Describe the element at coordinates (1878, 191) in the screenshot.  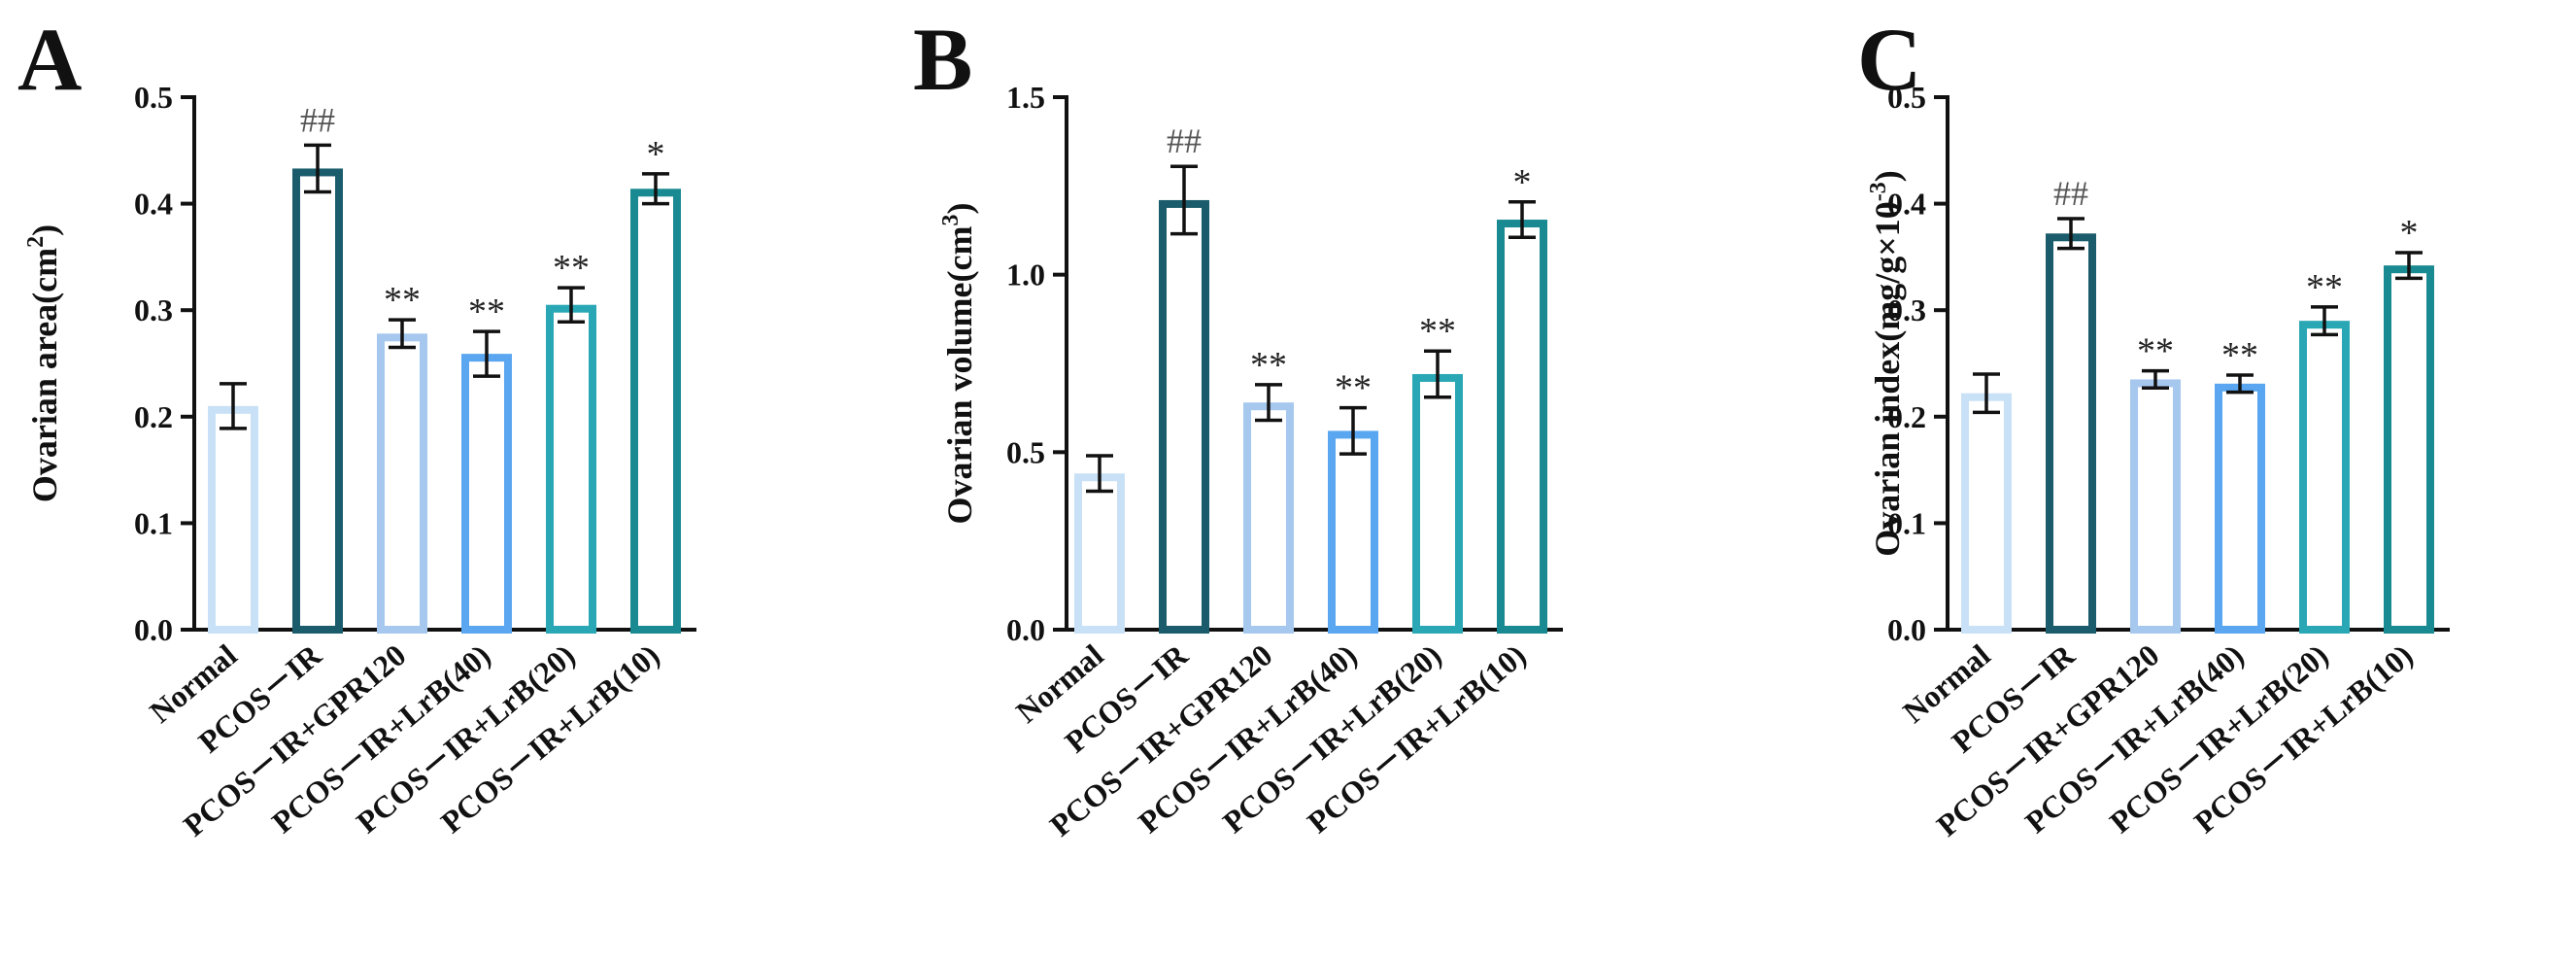
I see `y-axis-title-superscript: -3` at that location.